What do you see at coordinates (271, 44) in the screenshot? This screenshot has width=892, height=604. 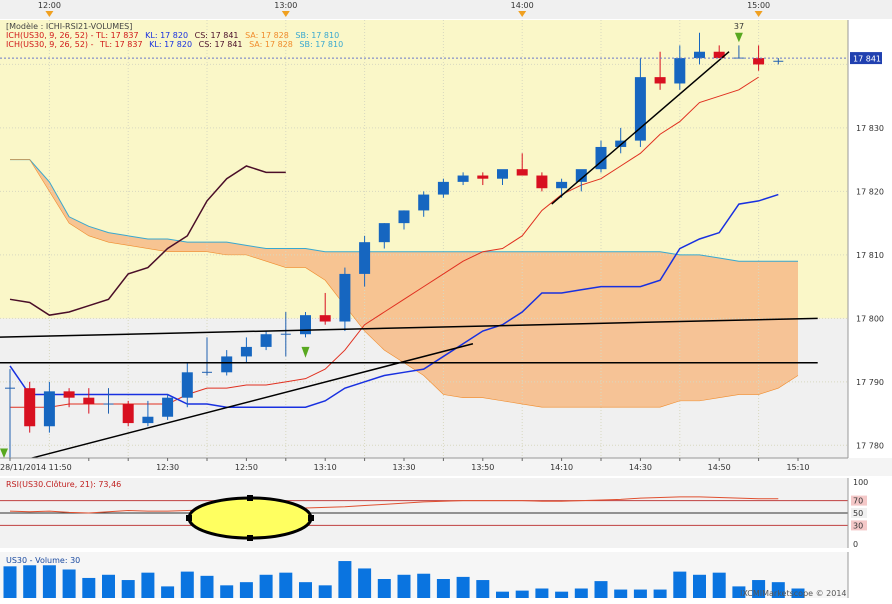 I see `span-a-value: SA: 17 828` at bounding box center [271, 44].